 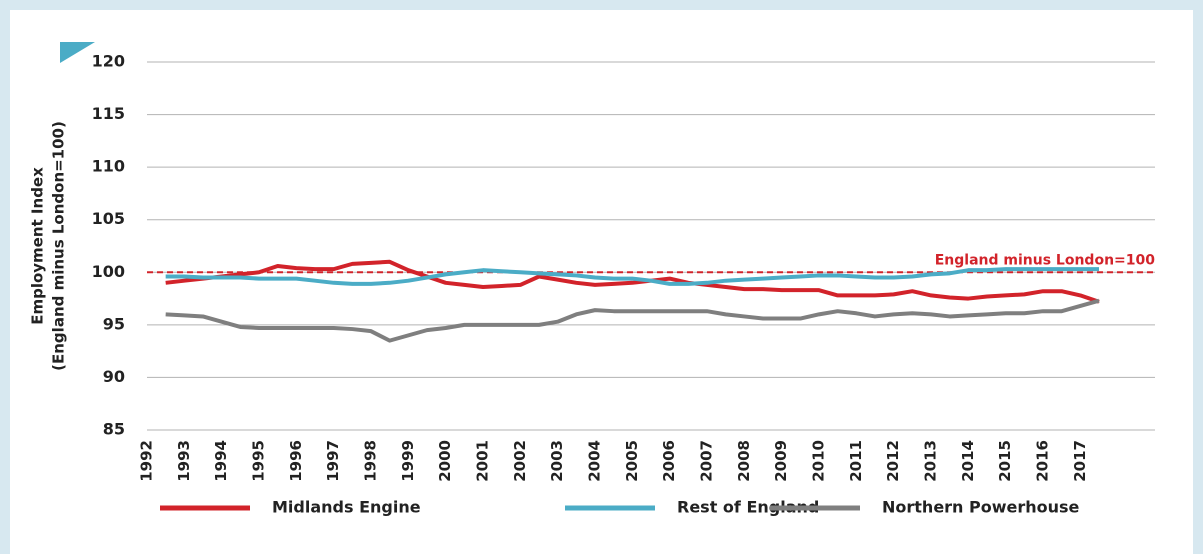 I want to click on y-tick-label: 95, so click(x=114, y=323).